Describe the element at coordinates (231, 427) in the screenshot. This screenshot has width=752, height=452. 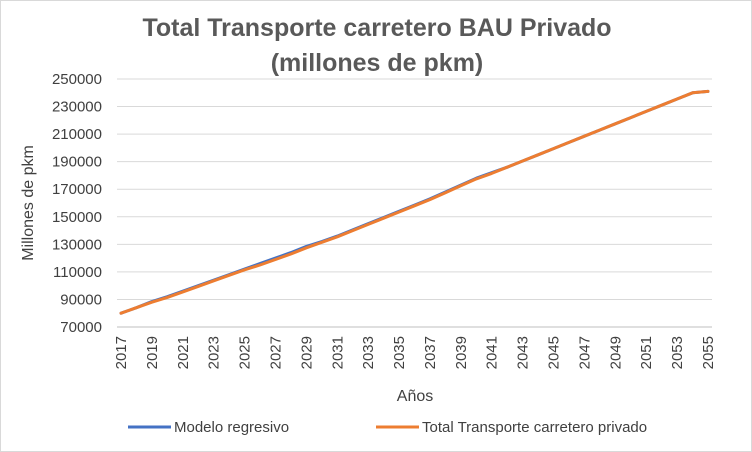
I see `legend-label-modelo-regresivo: Modelo regresivo` at that location.